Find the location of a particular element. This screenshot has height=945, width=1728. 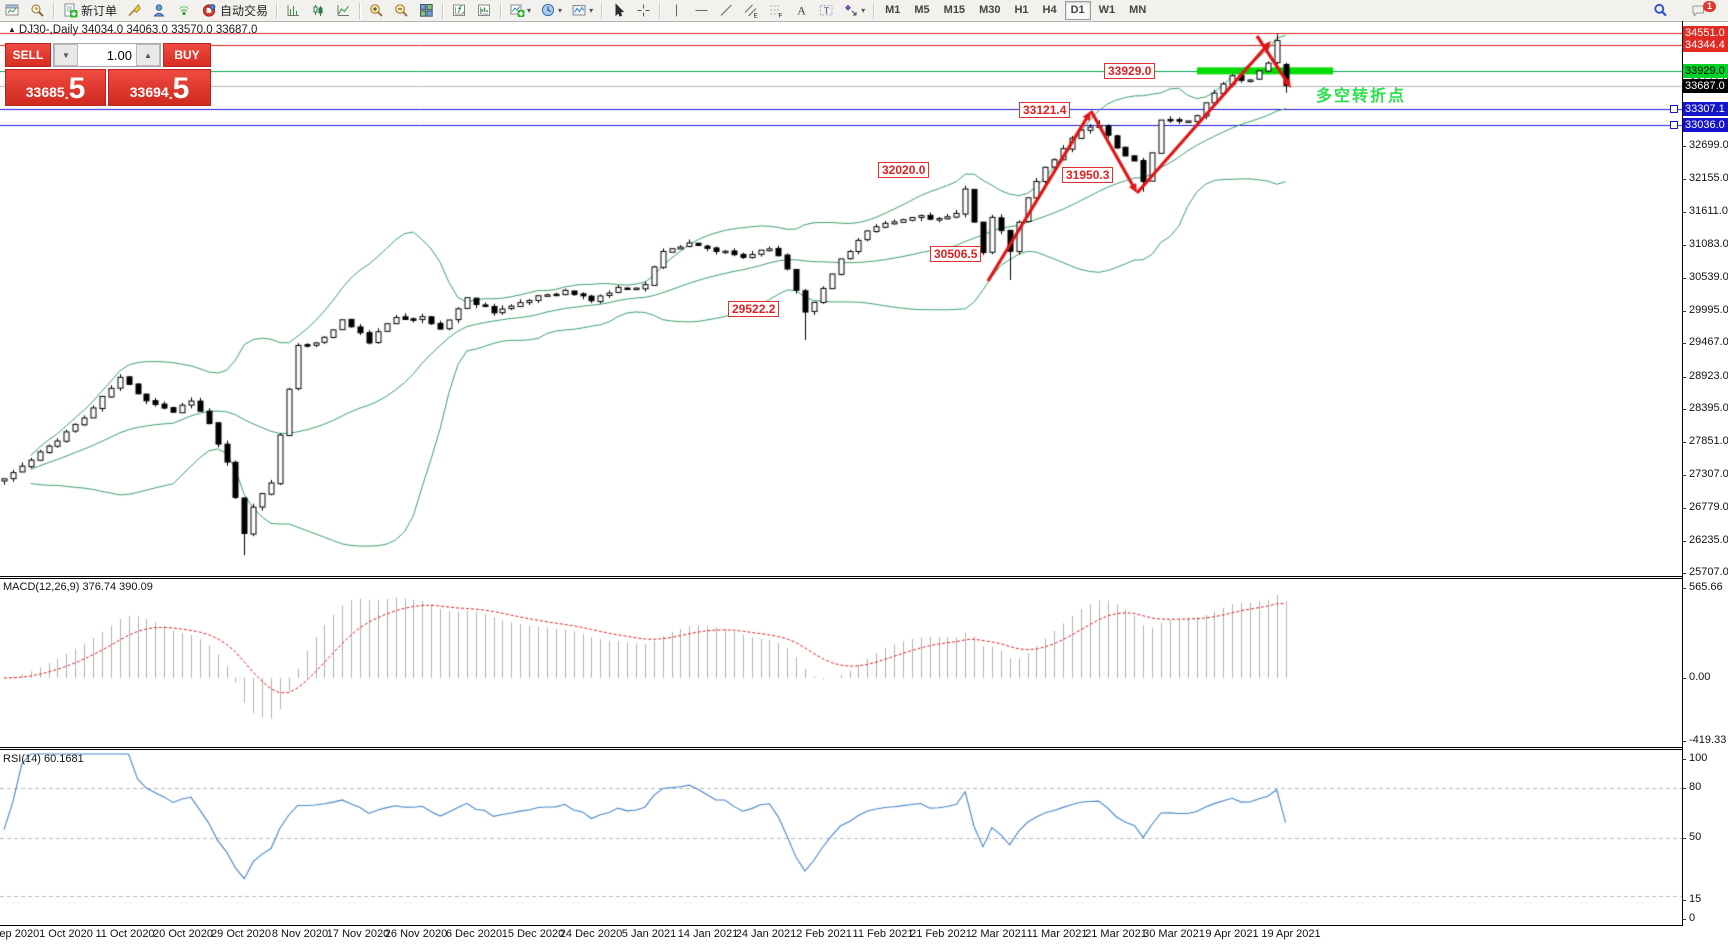

axis-tick-label: 30539.0 is located at coordinates (1708, 277).